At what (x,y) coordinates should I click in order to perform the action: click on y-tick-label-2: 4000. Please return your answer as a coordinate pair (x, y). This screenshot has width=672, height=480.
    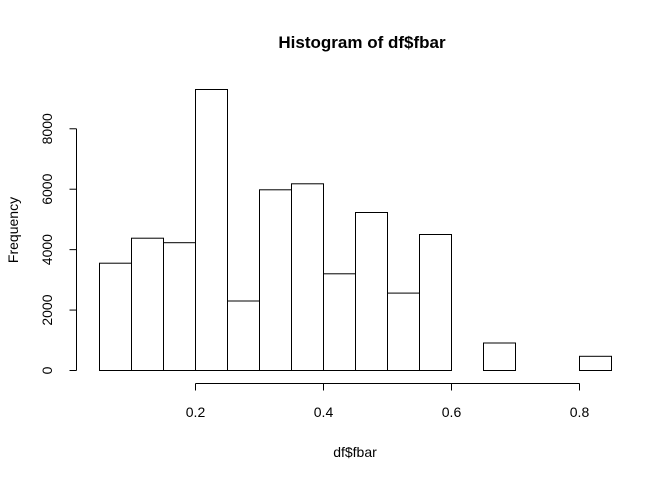
    Looking at the image, I should click on (47, 249).